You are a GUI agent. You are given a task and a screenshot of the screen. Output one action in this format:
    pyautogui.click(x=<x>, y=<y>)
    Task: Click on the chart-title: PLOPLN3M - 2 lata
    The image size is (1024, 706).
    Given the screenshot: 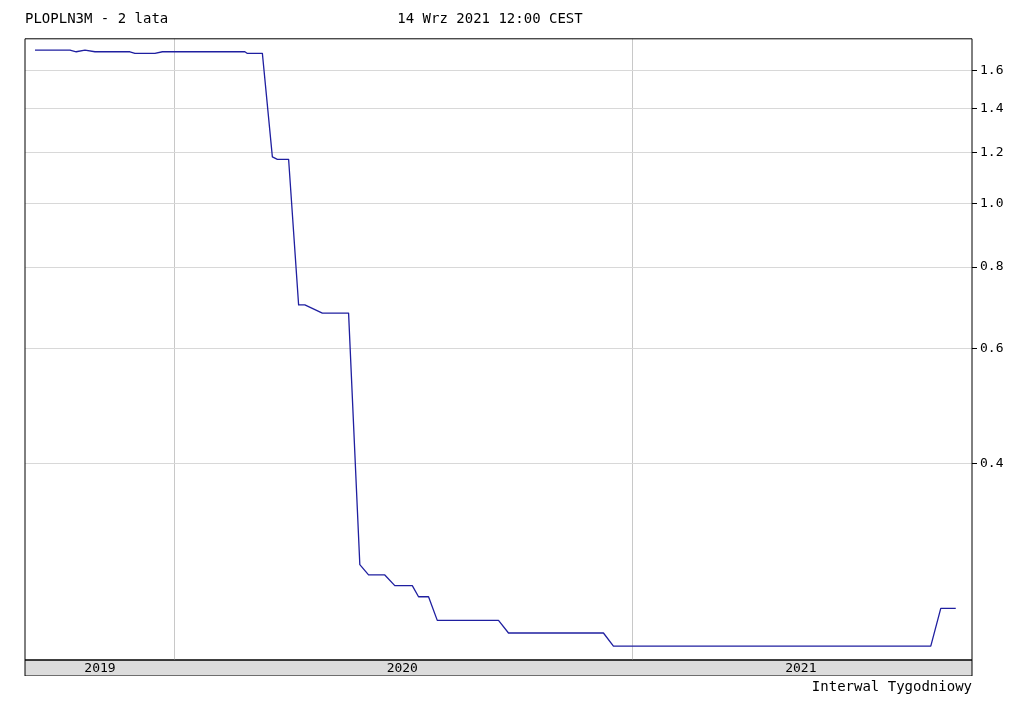 What is the action you would take?
    pyautogui.click(x=96, y=18)
    